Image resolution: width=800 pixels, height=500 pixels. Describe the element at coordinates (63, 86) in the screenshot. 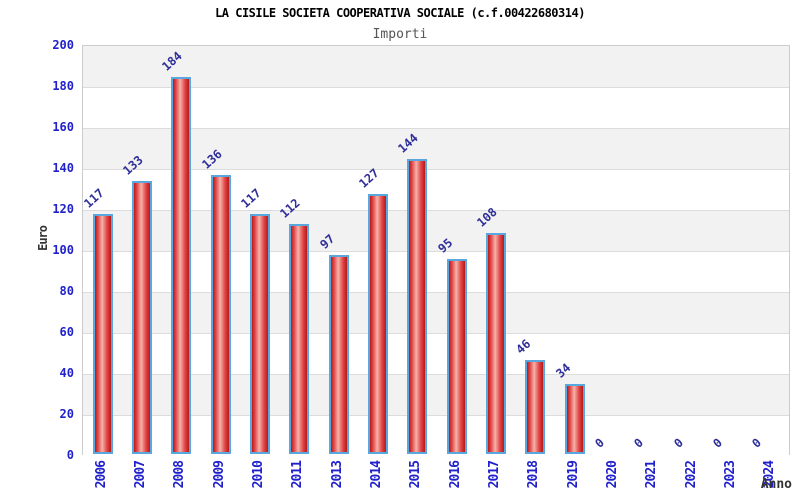

I see `y-tick-label: 180` at that location.